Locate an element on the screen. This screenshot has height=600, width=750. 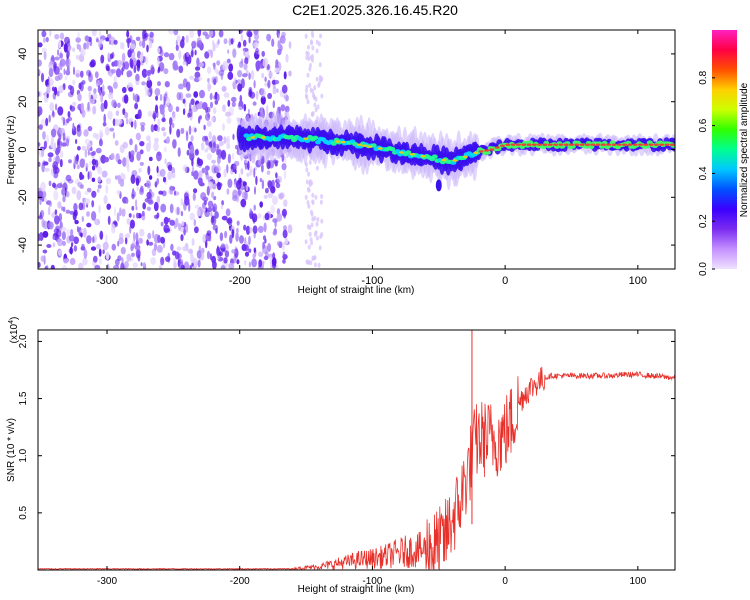
signal-blob is located at coordinates (438, 185).